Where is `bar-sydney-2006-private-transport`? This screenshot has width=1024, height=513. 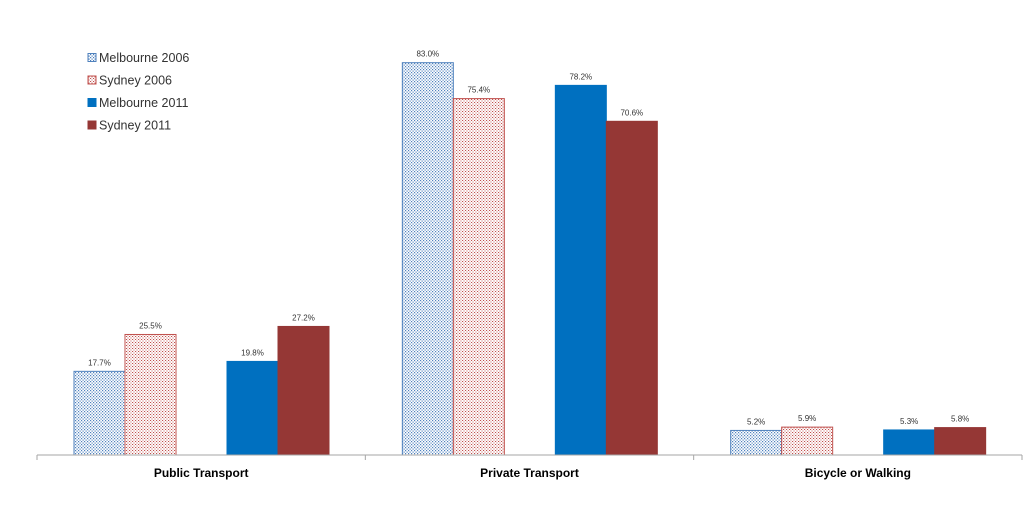 bar-sydney-2006-private-transport is located at coordinates (478, 277).